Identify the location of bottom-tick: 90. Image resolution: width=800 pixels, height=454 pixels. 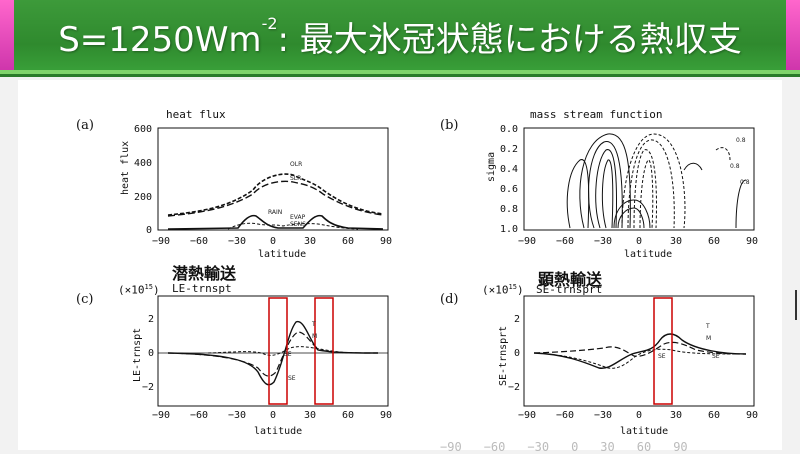
(680, 447).